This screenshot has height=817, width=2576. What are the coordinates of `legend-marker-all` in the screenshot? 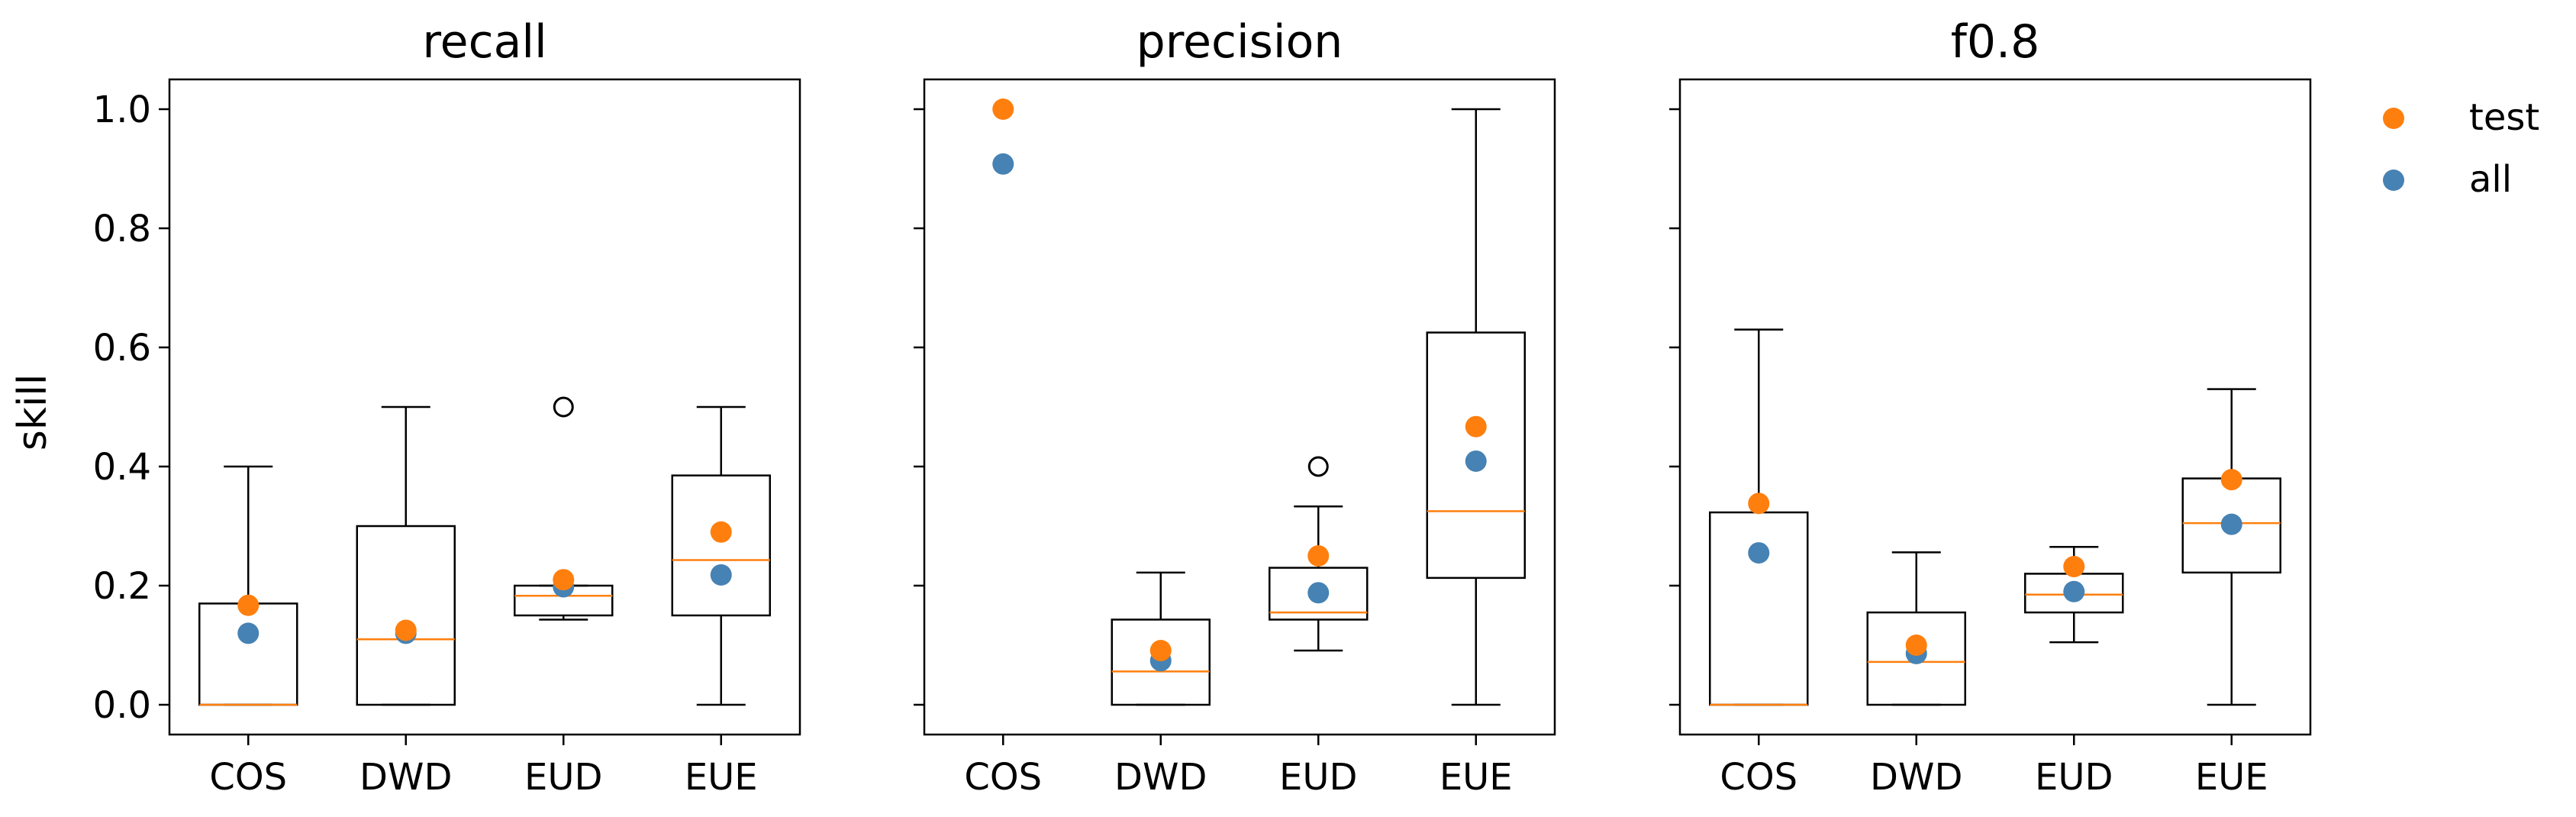 It's located at (2393, 180).